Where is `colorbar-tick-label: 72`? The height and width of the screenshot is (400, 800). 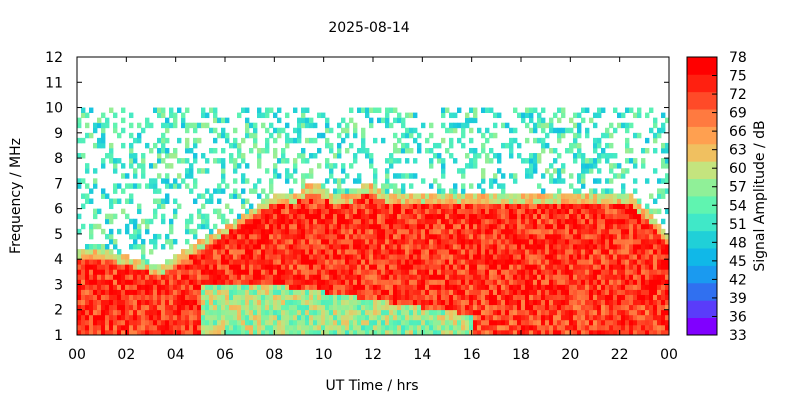 colorbar-tick-label: 72 is located at coordinates (738, 95).